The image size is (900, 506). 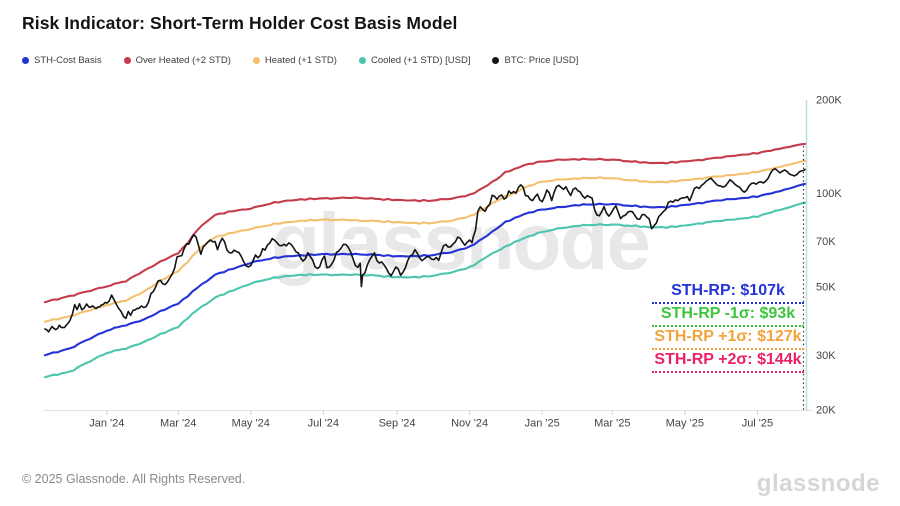 What do you see at coordinates (68, 60) in the screenshot?
I see `legend-item-label: STH-Cost Basis` at bounding box center [68, 60].